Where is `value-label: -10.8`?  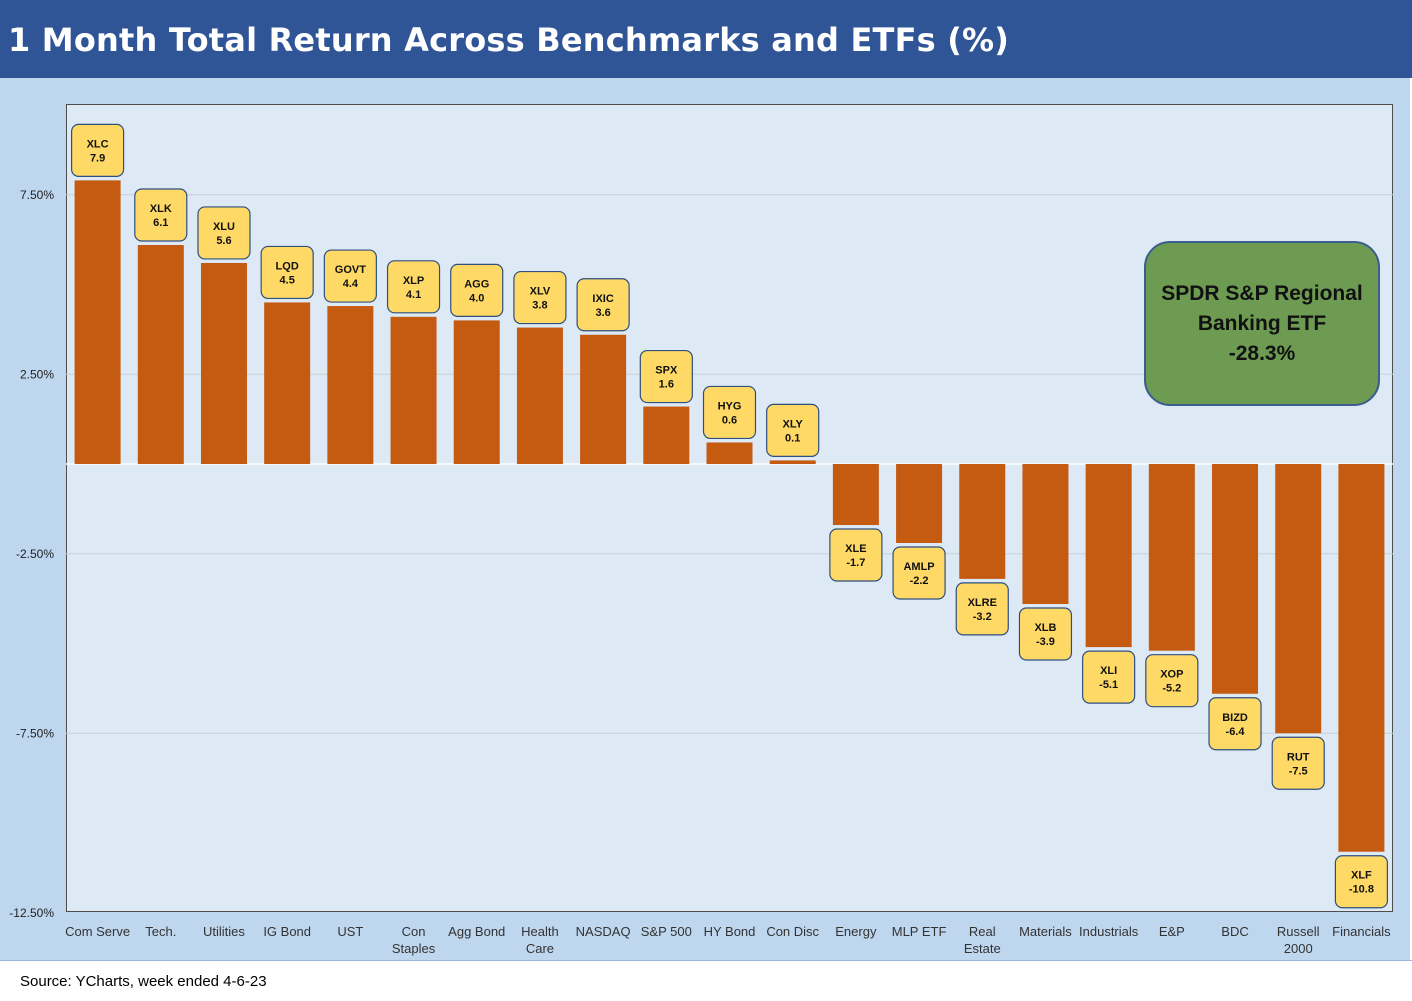 value-label: -10.8 is located at coordinates (1361, 890).